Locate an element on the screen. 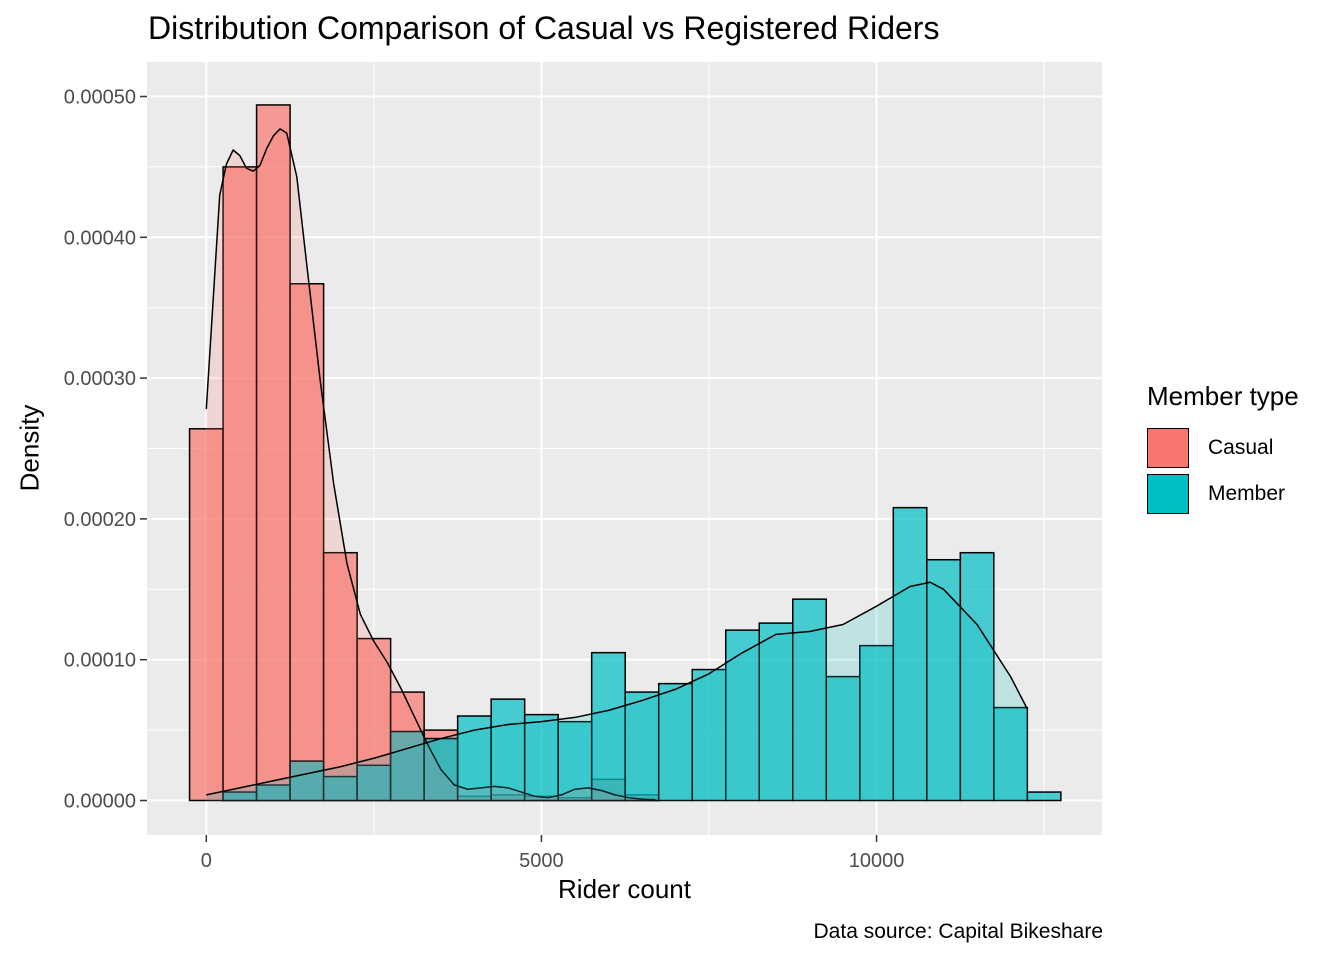 The height and width of the screenshot is (960, 1344). x-axis-ticks: 0 5000 10000 is located at coordinates (553, 853).